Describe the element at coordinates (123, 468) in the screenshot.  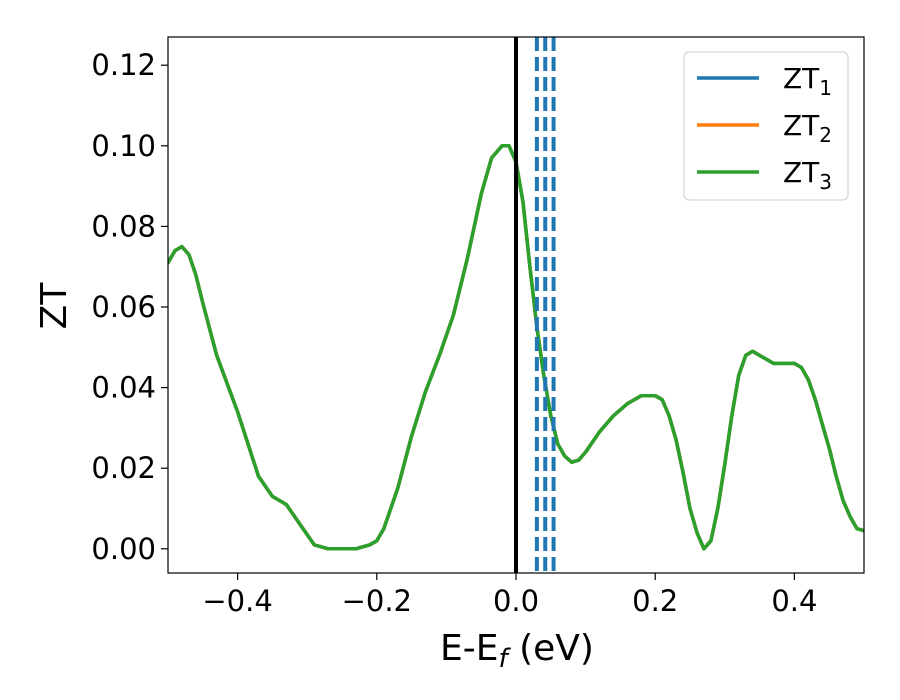
I see `y-tick-label: 0.02` at that location.